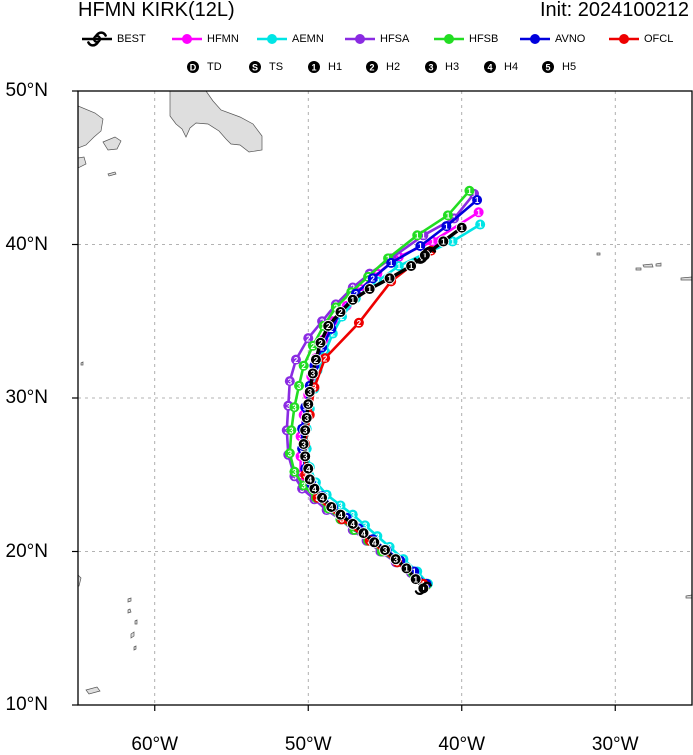 This screenshot has height=755, width=693. Describe the element at coordinates (276, 67) in the screenshot. I see `intensity-label: TS` at that location.